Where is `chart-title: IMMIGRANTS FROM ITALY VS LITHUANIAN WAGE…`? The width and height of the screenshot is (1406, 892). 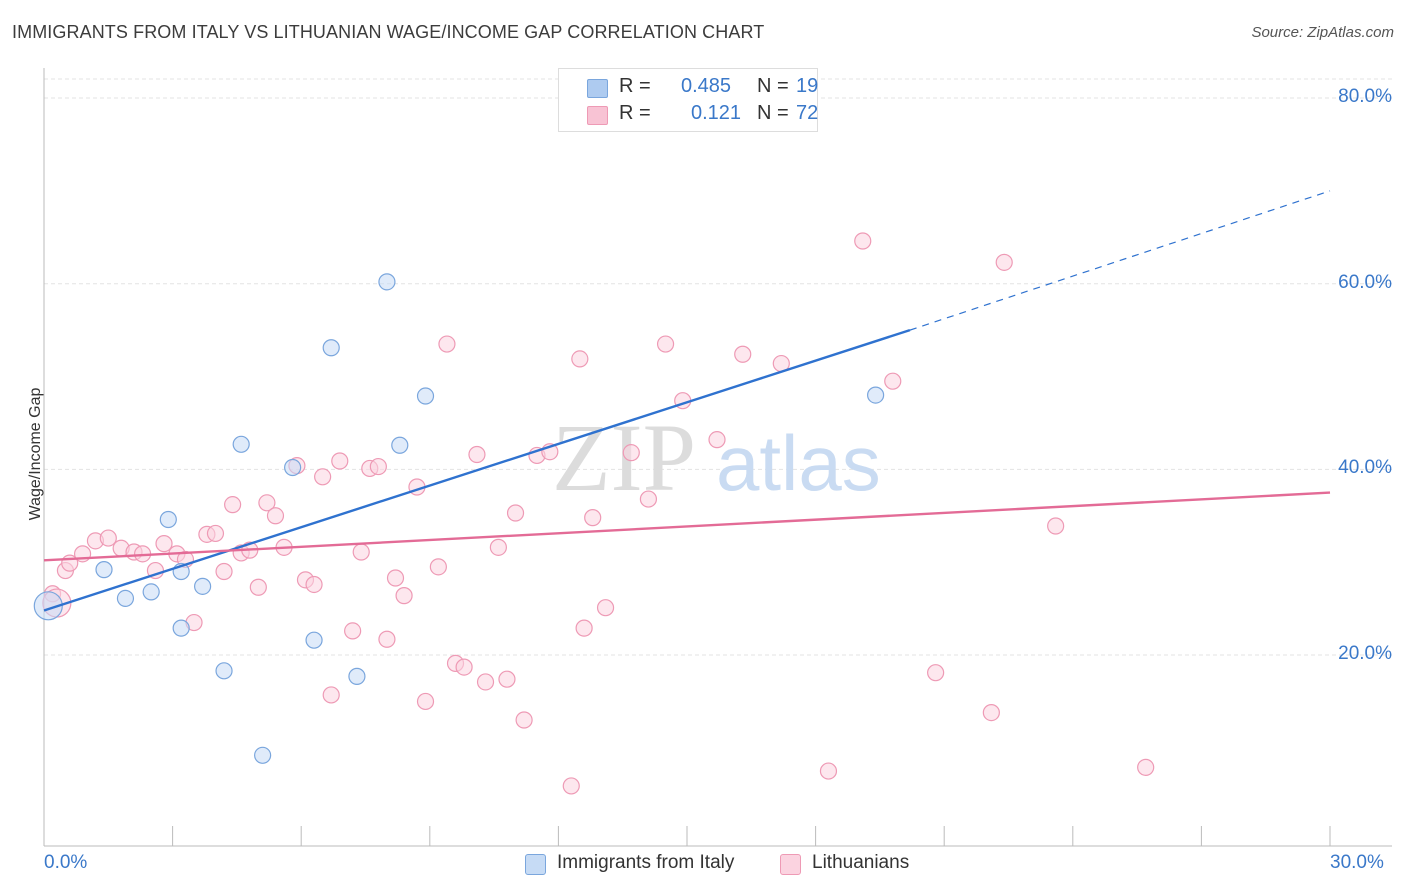
chart-title: IMMIGRANTS FROM ITALY VS LITHUANIAN WAGE… is located at coordinates (388, 32).